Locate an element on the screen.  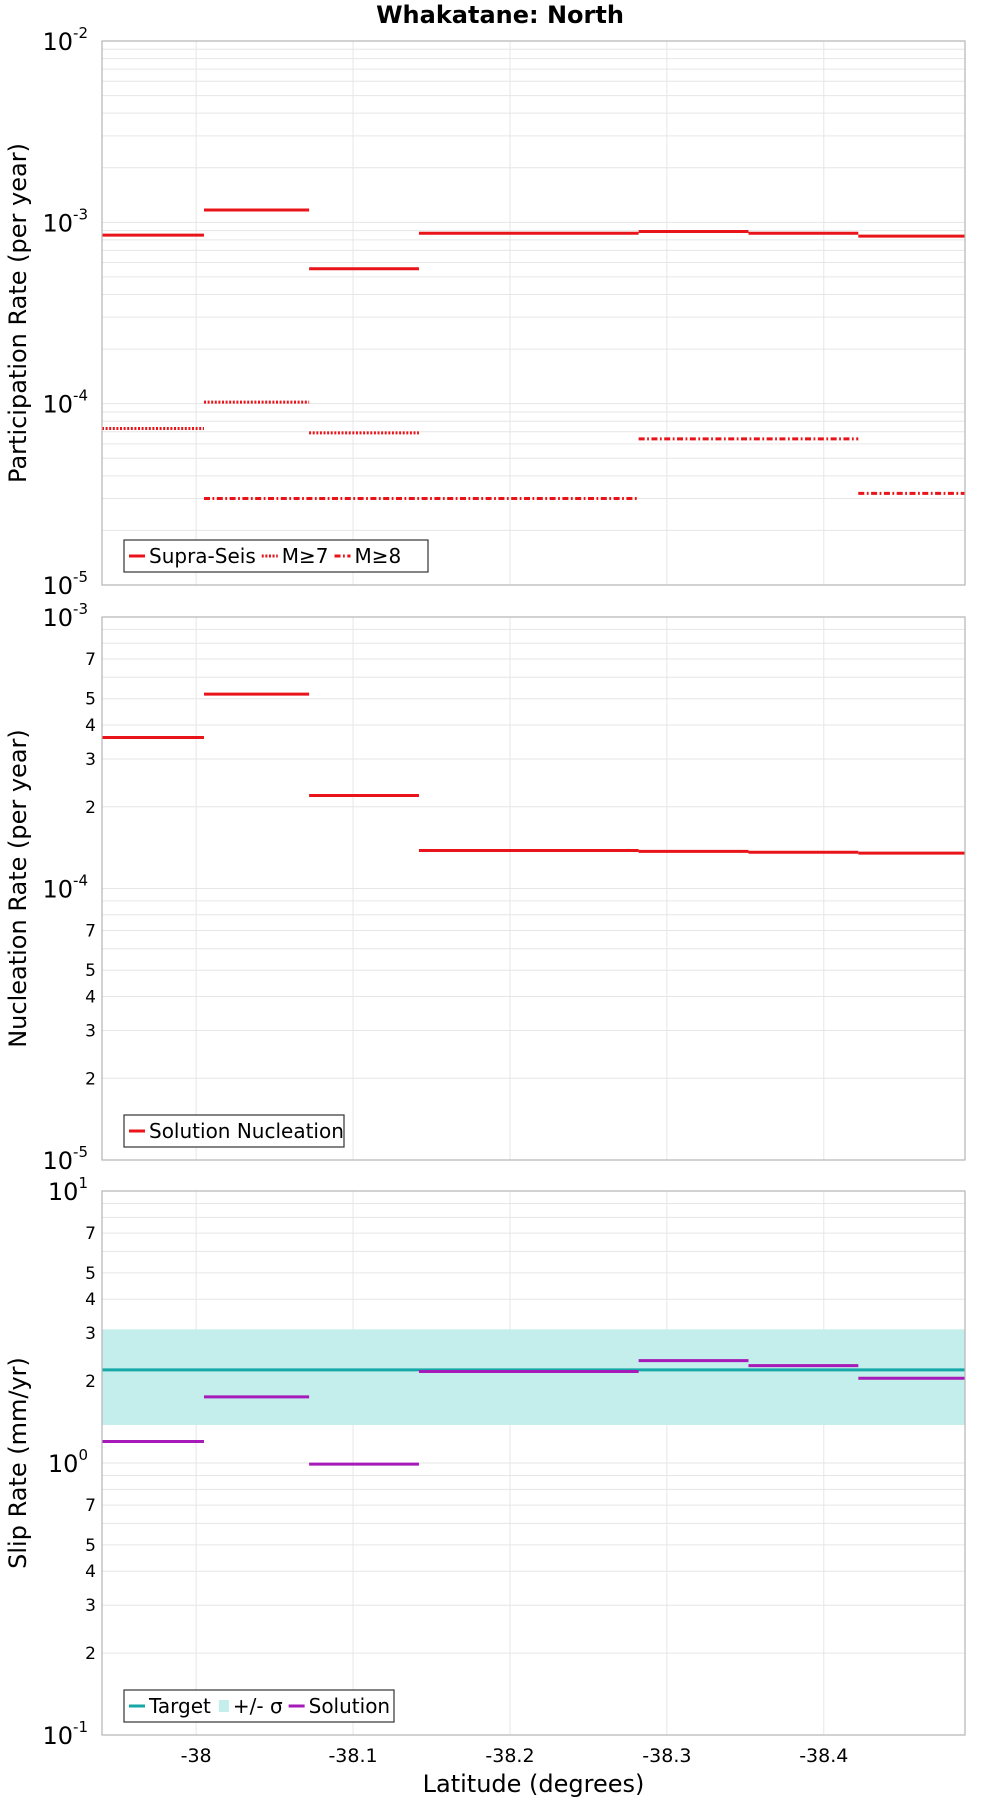
legend: Solution Nucleation is located at coordinates (234, 1131).